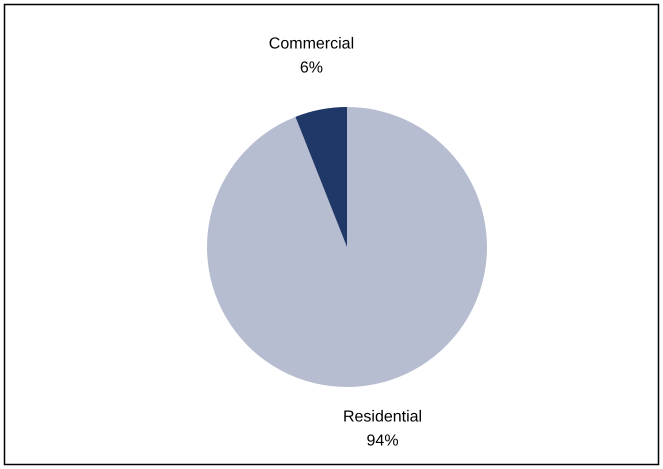  Describe the element at coordinates (382, 417) in the screenshot. I see `slice-label: Residential` at that location.